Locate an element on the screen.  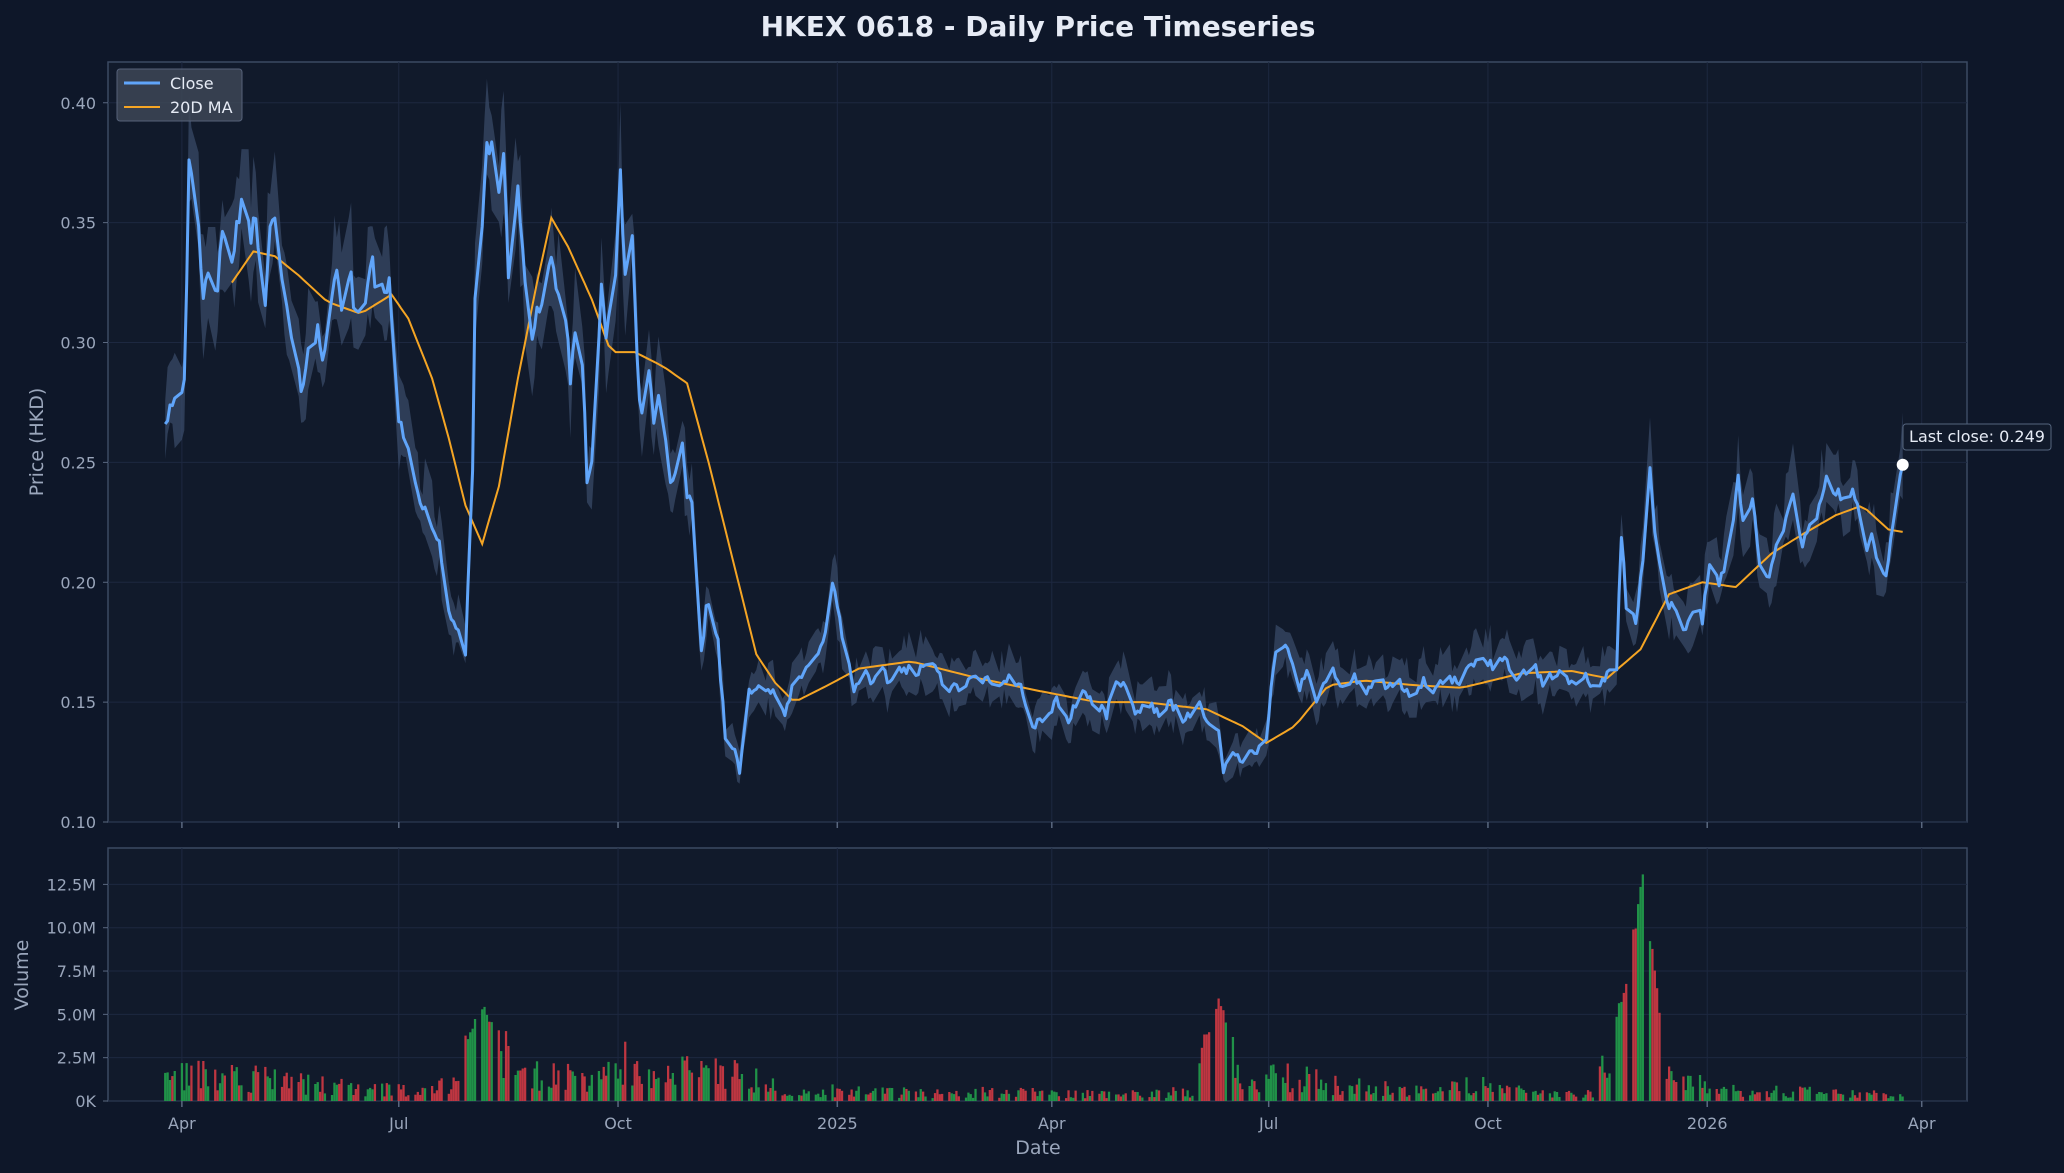
volume-tick-label: 2.5M is located at coordinates (76, 1058).